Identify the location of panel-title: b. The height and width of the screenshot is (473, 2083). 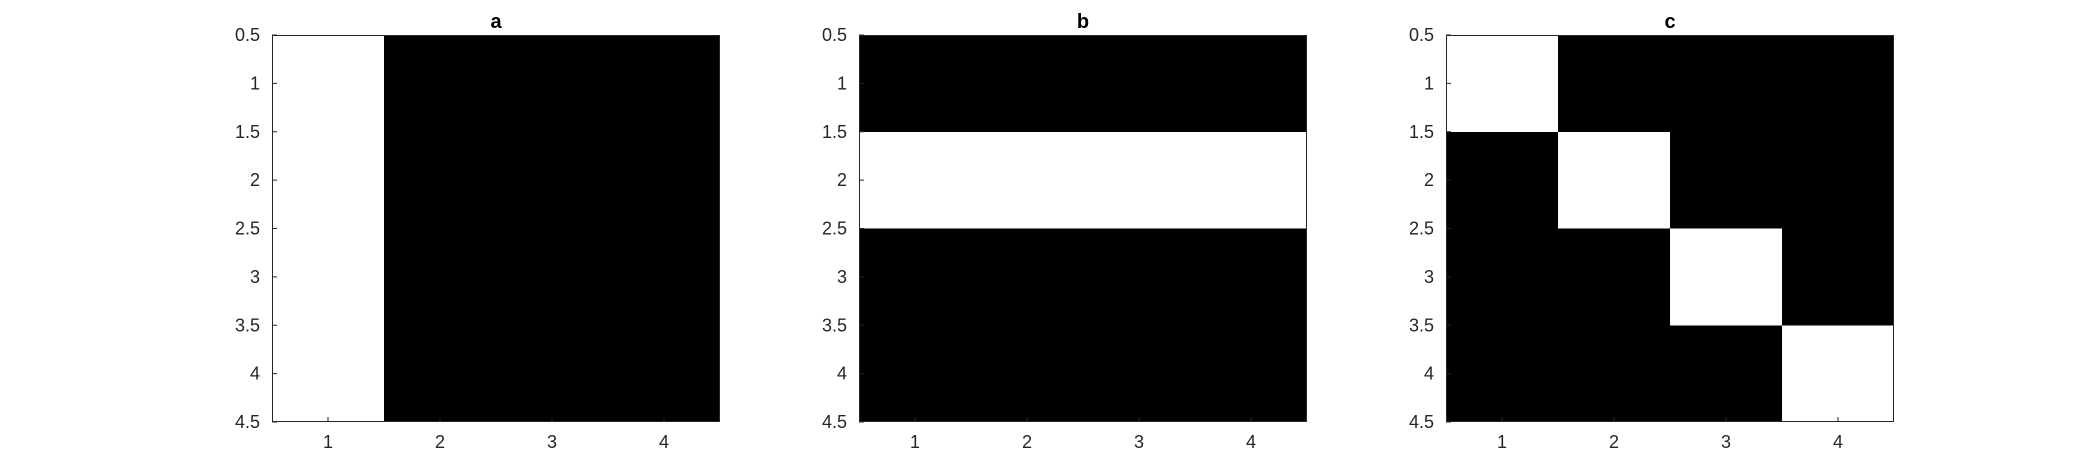
(1083, 22).